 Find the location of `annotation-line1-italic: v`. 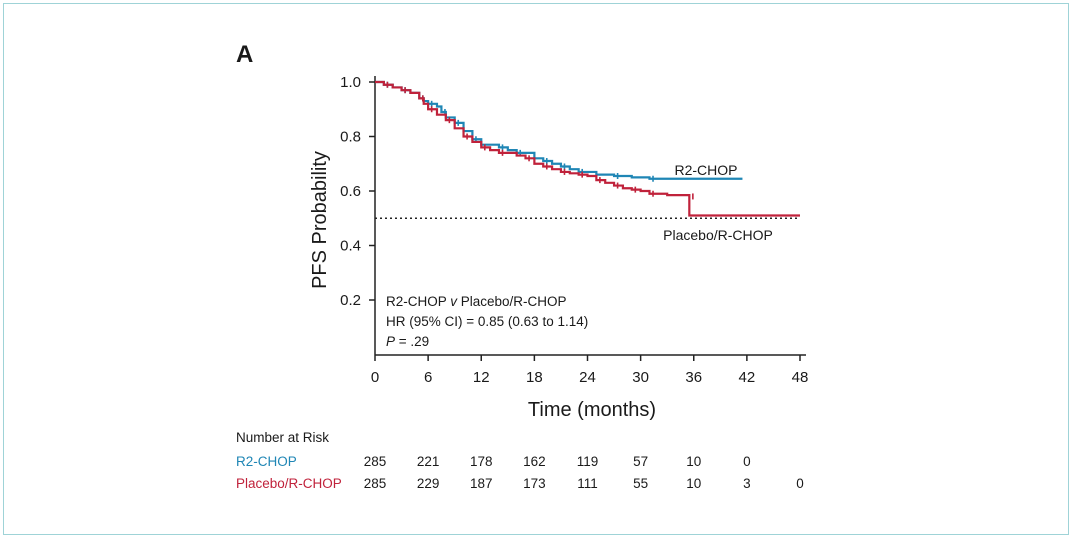

annotation-line1-italic: v is located at coordinates (454, 301).